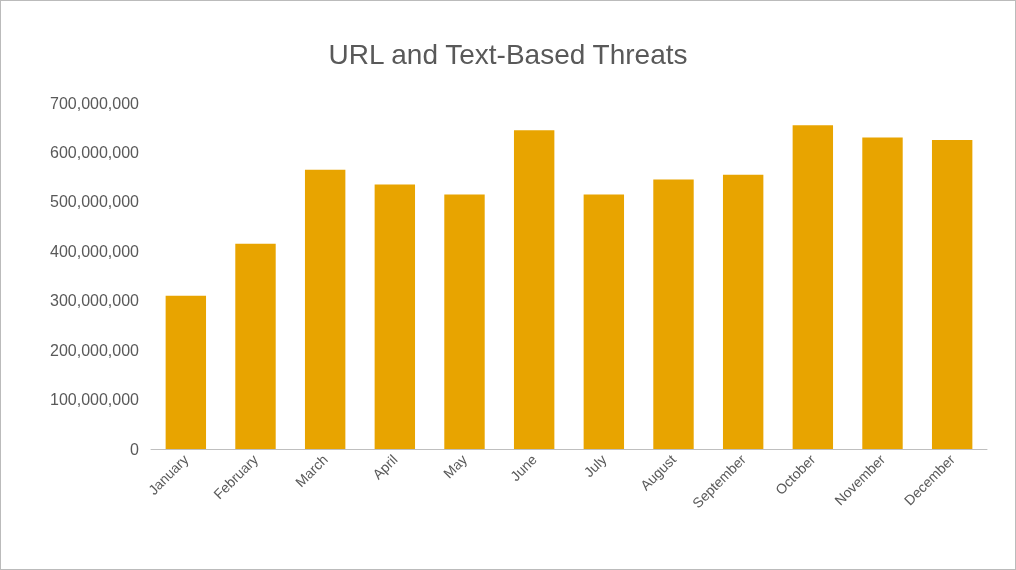 This screenshot has height=570, width=1016. What do you see at coordinates (95, 202) in the screenshot?
I see `y-tick-label: 500,000,000` at bounding box center [95, 202].